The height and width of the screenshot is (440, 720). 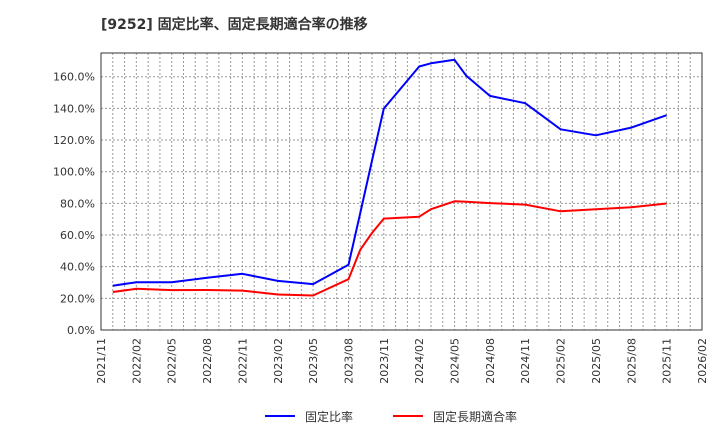 What do you see at coordinates (596, 361) in the screenshot?
I see `x-tick-label: 2025/05` at bounding box center [596, 361].